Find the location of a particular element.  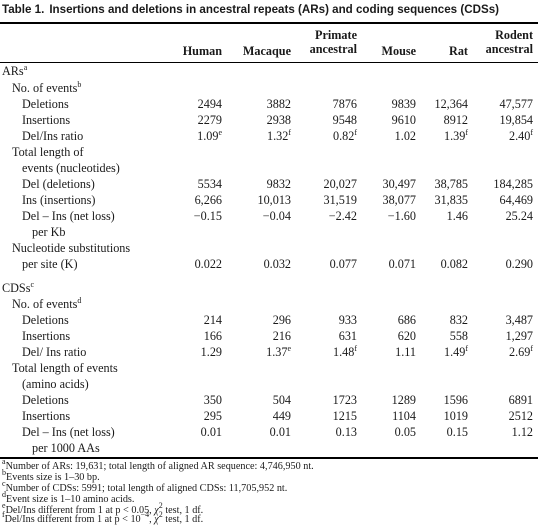

cell-value: 6891 is located at coordinates (520, 400).